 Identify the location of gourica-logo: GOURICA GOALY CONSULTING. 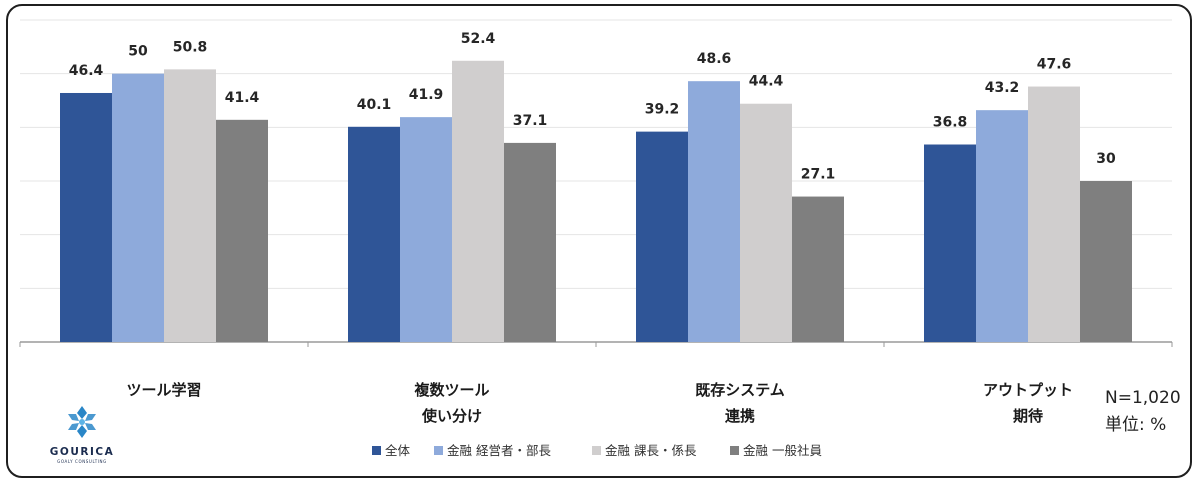
(82, 434).